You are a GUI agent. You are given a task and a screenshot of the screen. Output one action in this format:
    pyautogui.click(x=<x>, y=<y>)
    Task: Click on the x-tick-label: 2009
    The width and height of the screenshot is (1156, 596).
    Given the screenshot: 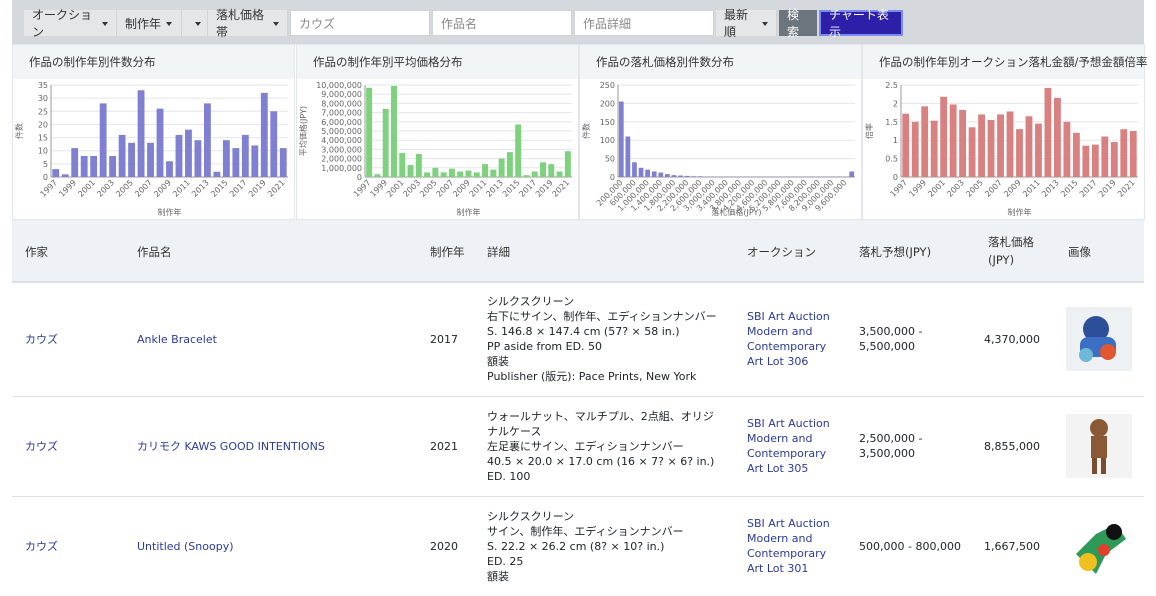 What is the action you would take?
    pyautogui.click(x=1012, y=188)
    